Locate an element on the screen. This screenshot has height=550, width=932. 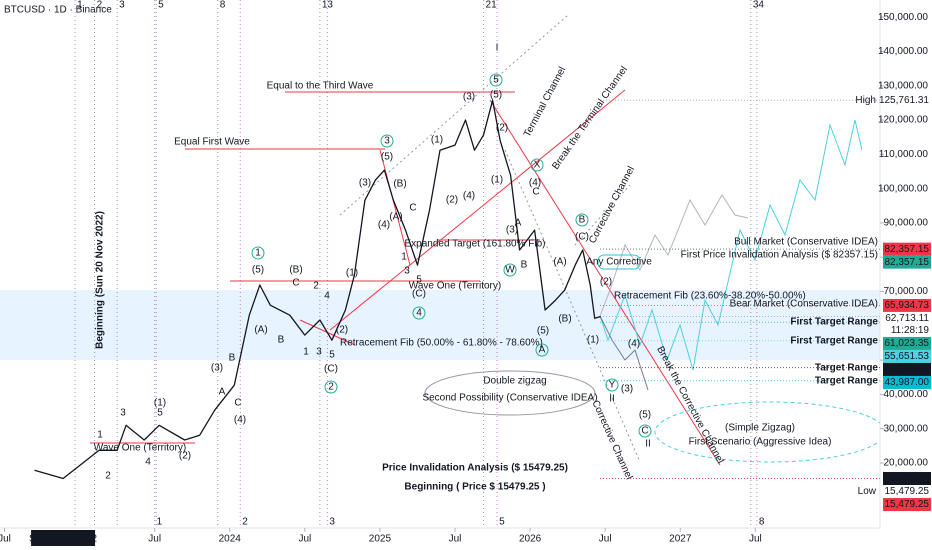
time-zone-label: 3 is located at coordinates (332, 522).